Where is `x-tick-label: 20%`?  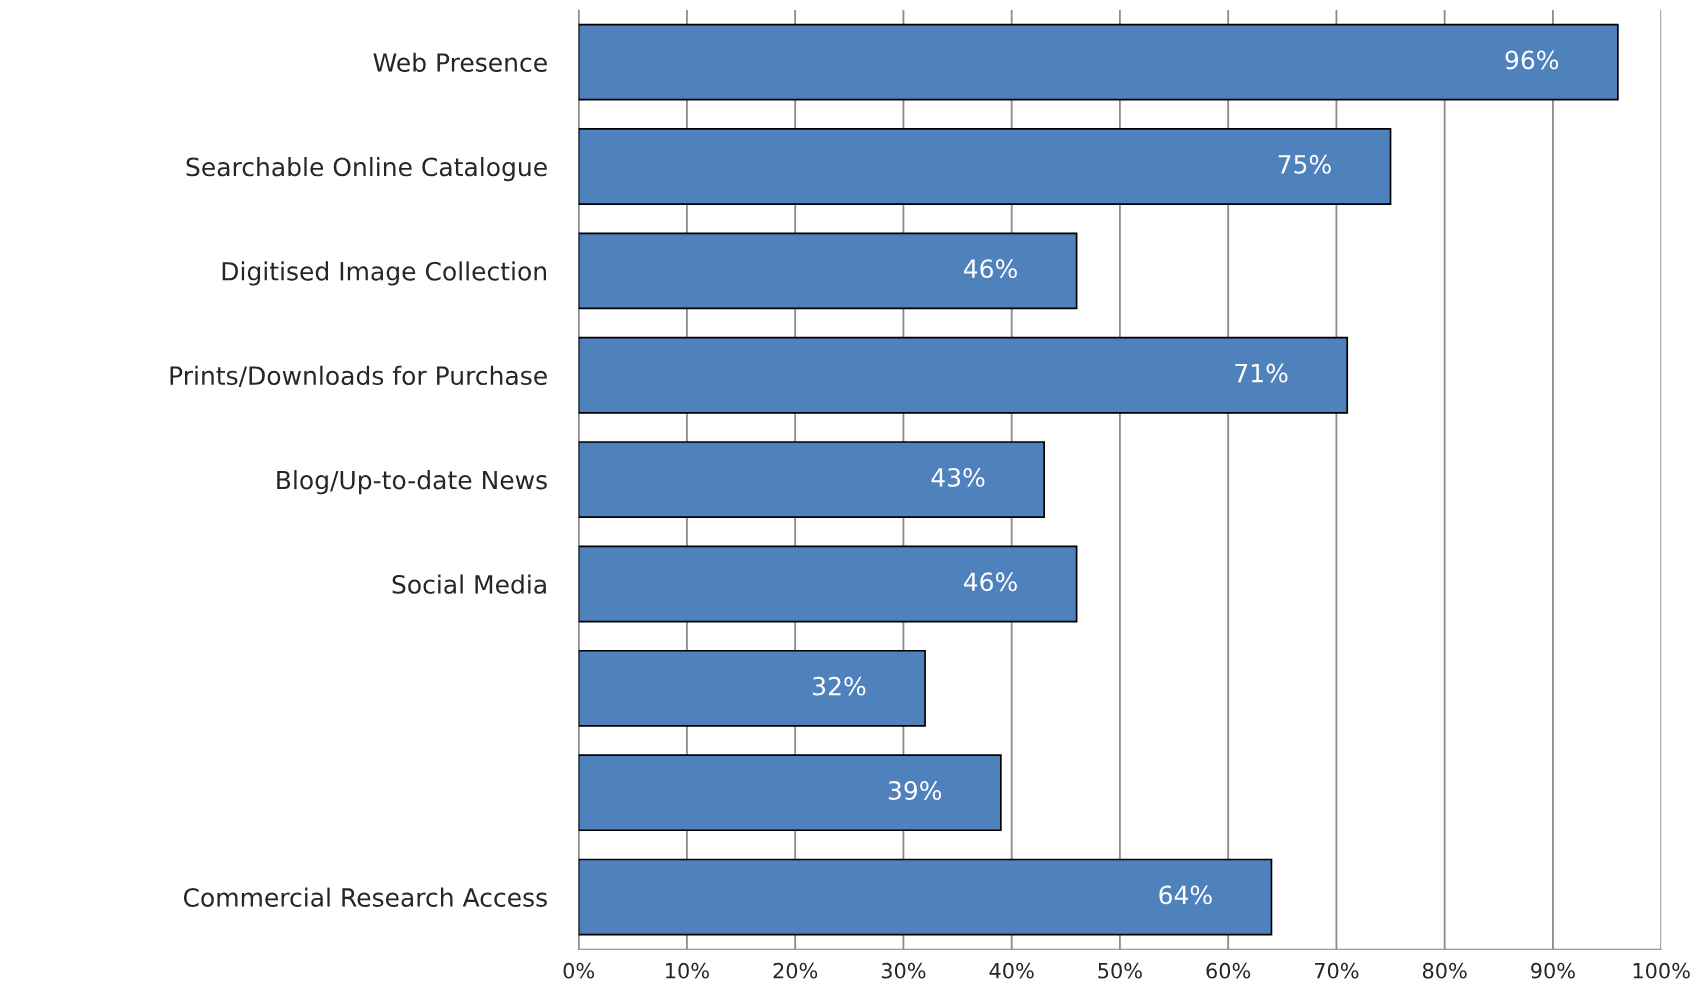
x-tick-label: 20% is located at coordinates (795, 970).